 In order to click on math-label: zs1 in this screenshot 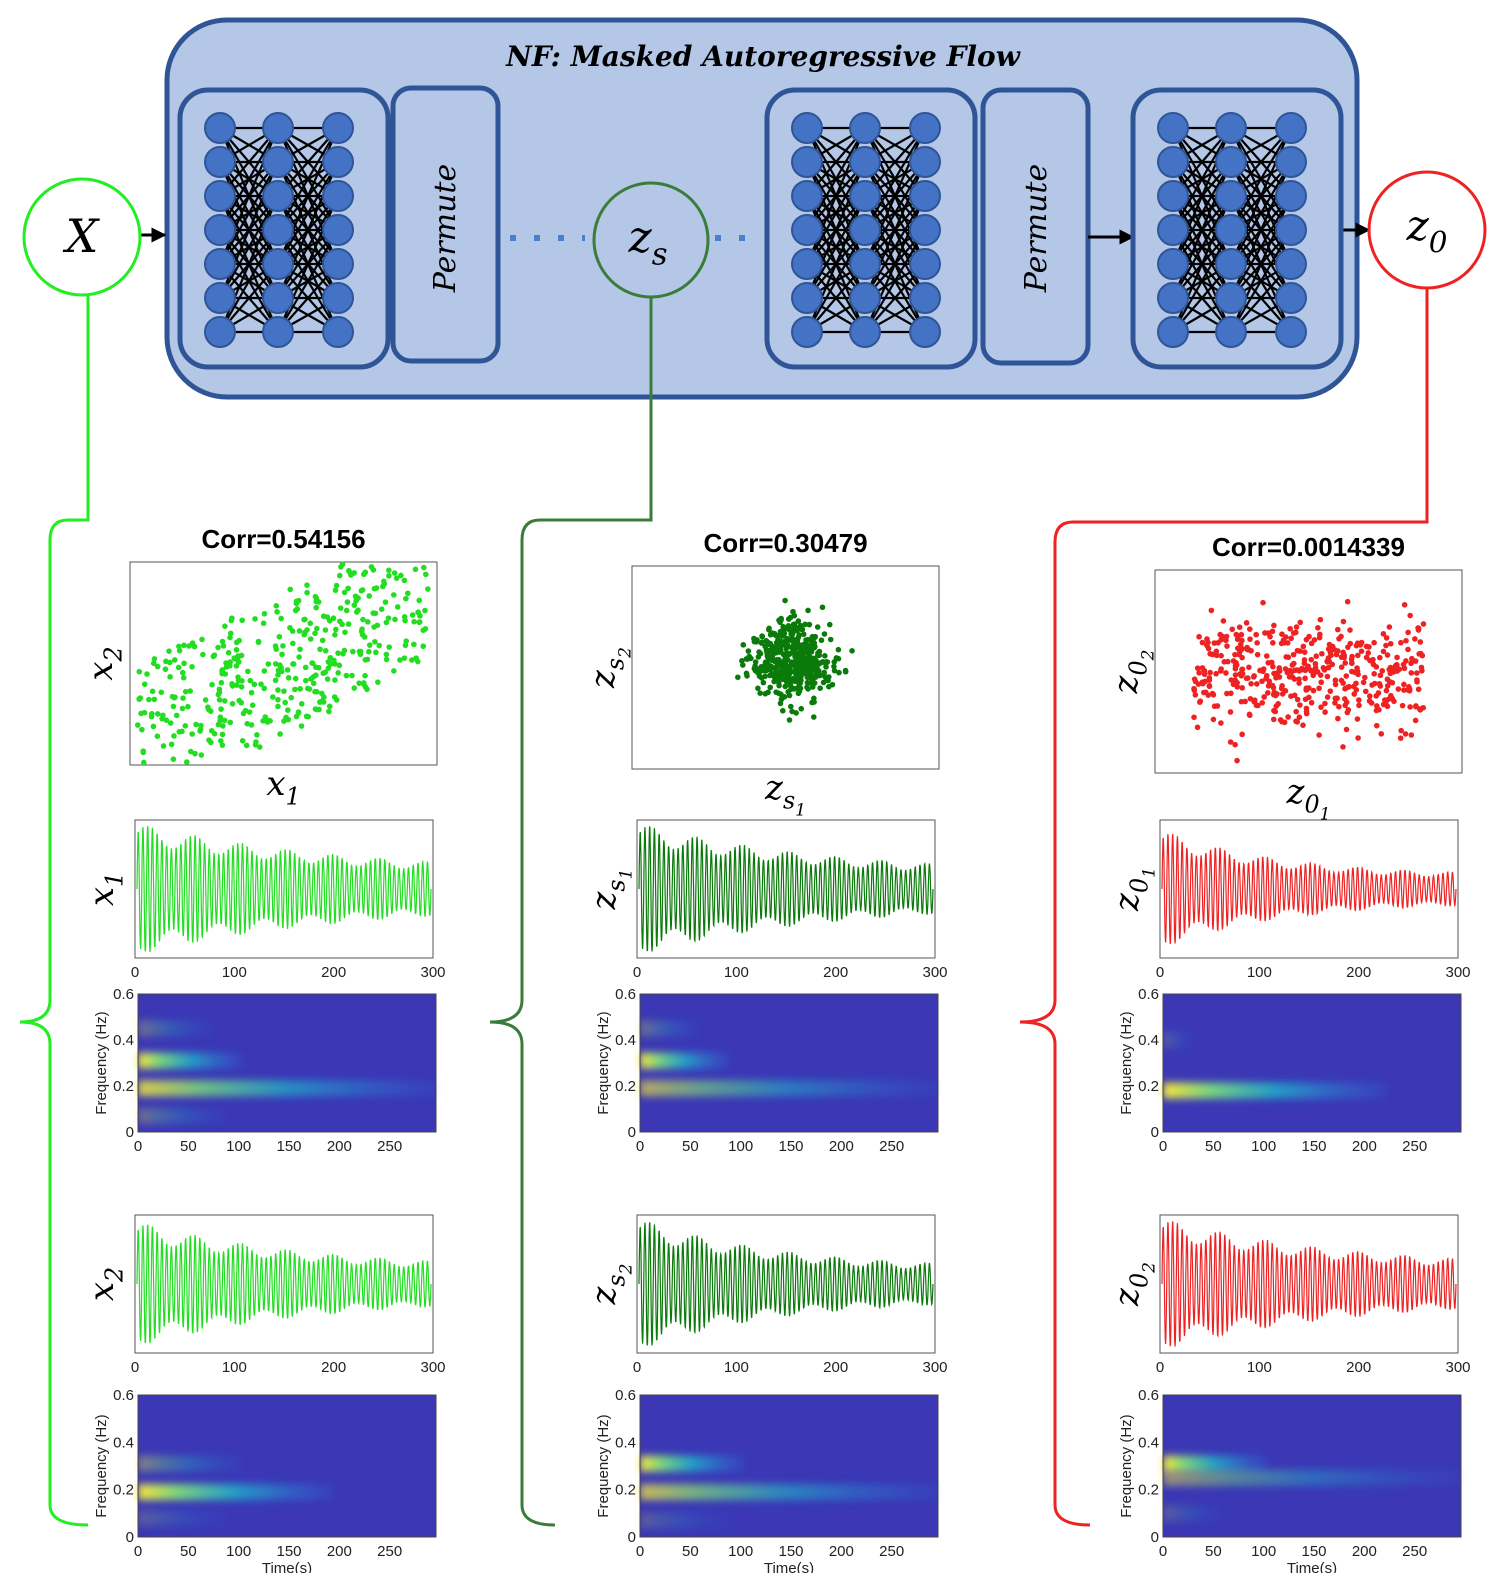, I will do `click(785, 794)`.